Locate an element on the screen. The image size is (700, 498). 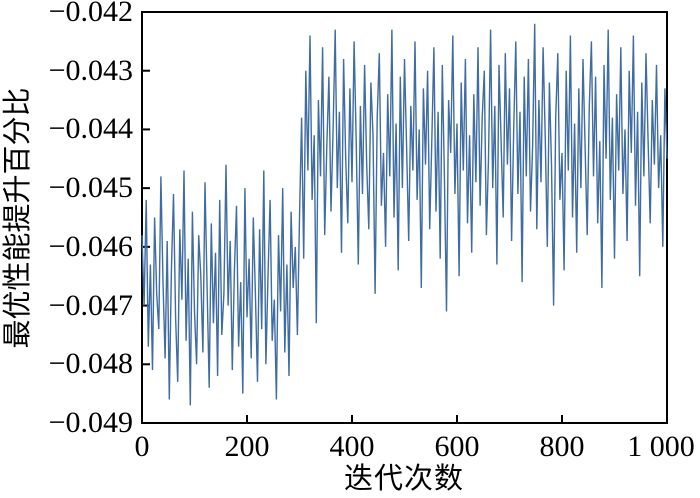
x-tick-label: 400 is located at coordinates (352, 446).